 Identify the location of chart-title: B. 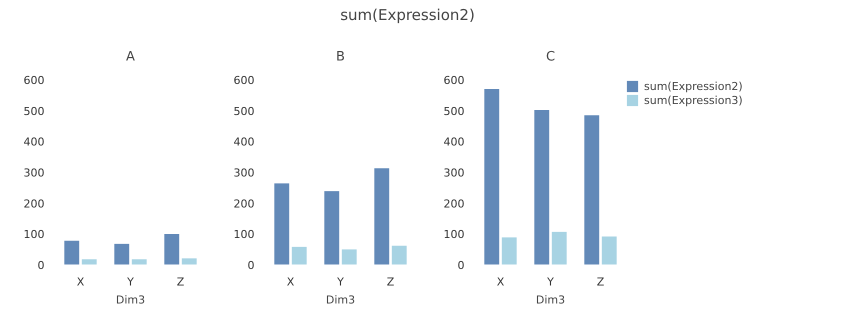
(340, 57).